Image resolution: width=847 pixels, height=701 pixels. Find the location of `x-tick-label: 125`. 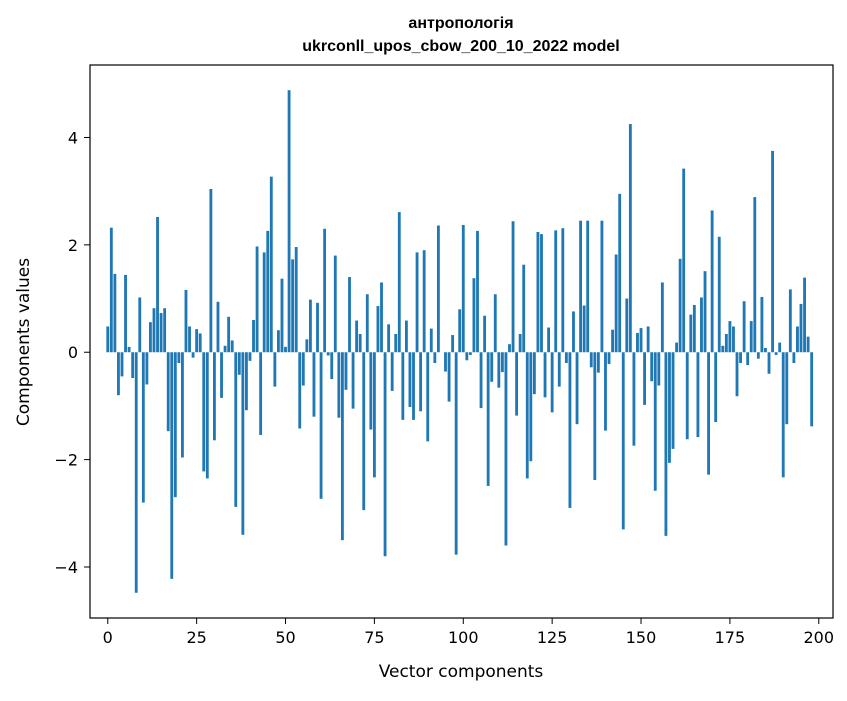

x-tick-label: 125 is located at coordinates (552, 637).